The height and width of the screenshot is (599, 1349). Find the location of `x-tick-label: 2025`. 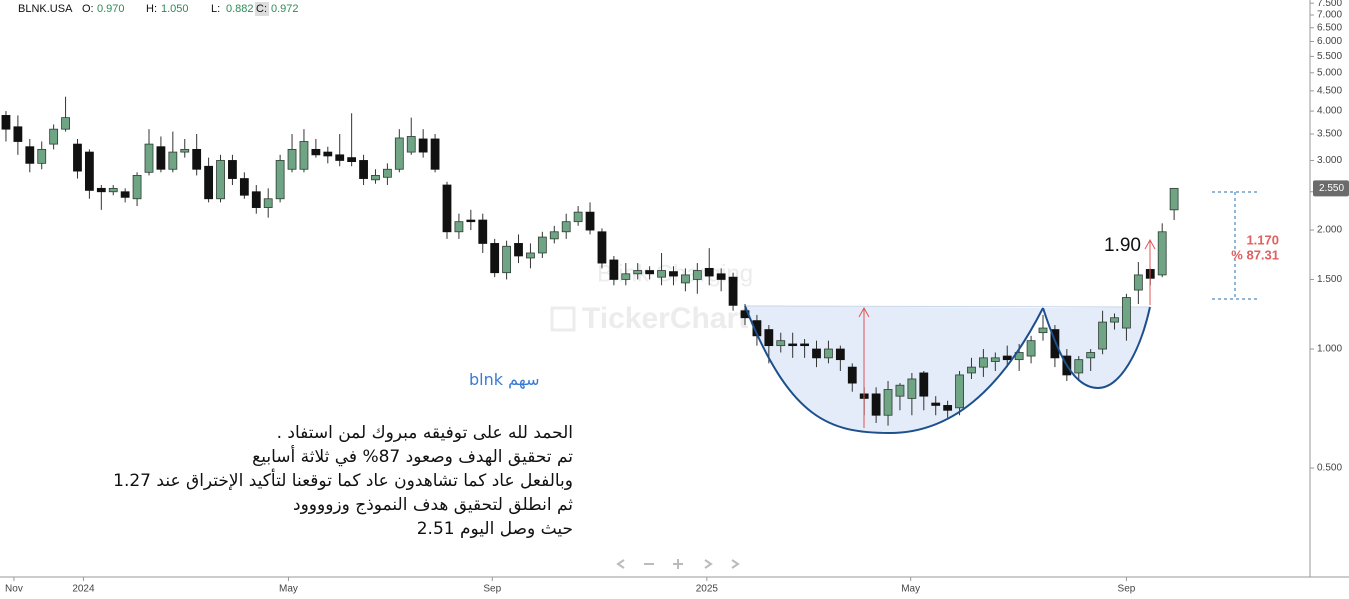

x-tick-label: 2025 is located at coordinates (707, 589).